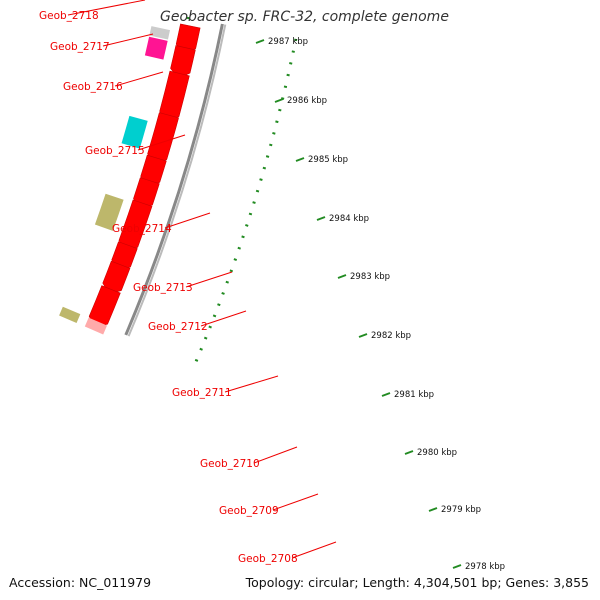  Describe the element at coordinates (249, 511) in the screenshot. I see `gene-label: Geob_2709` at that location.